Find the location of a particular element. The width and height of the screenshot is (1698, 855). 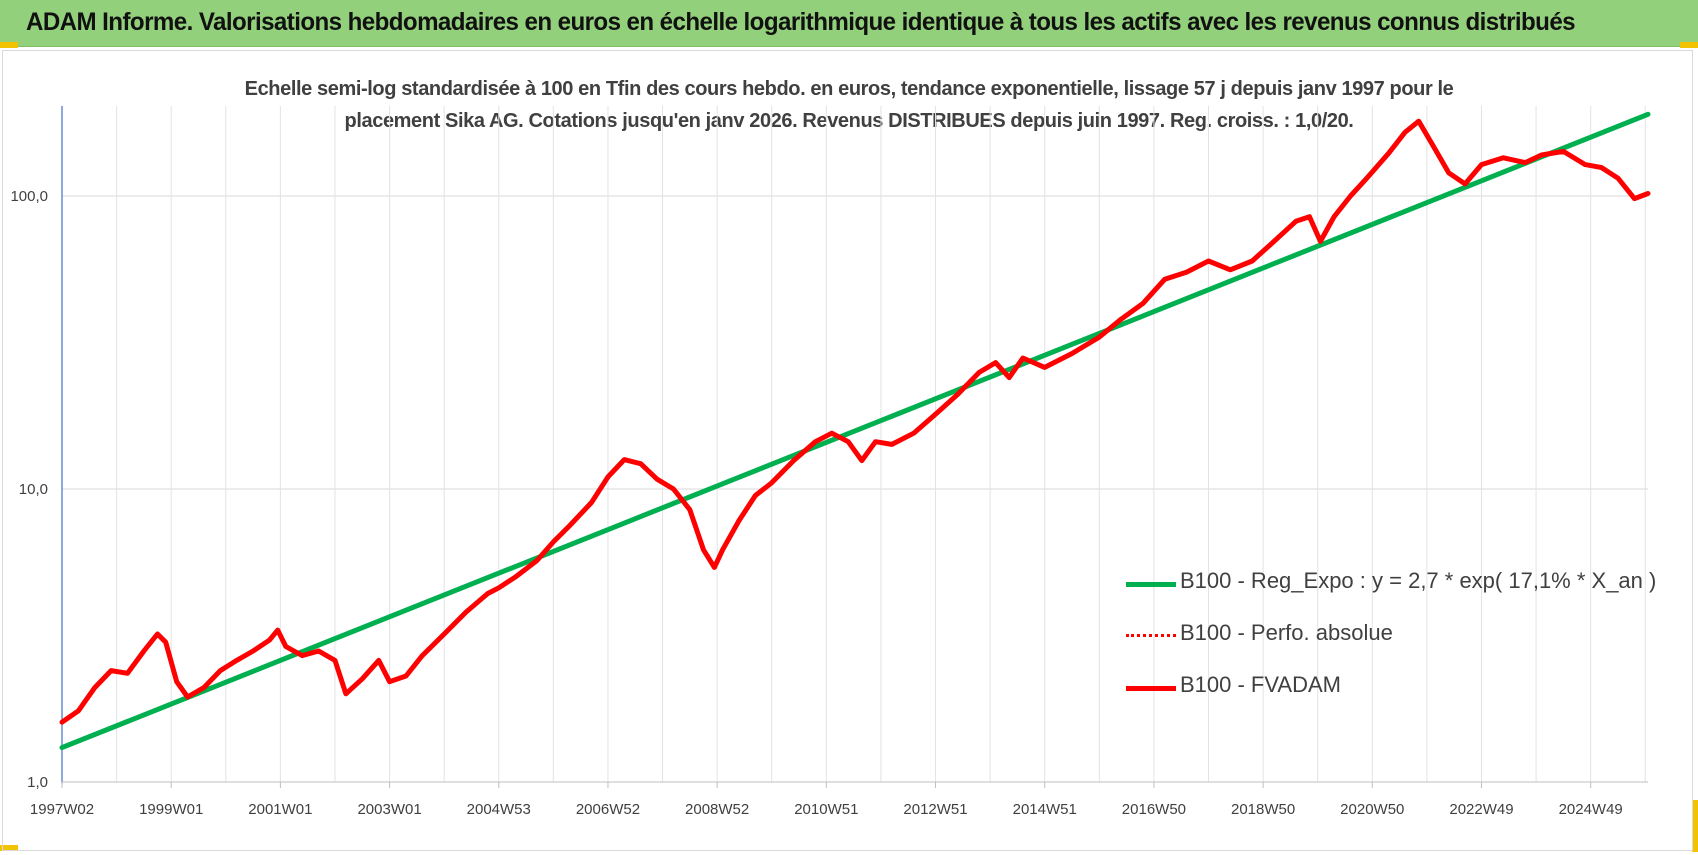

x-tick-label: 2001W01 is located at coordinates (280, 809).